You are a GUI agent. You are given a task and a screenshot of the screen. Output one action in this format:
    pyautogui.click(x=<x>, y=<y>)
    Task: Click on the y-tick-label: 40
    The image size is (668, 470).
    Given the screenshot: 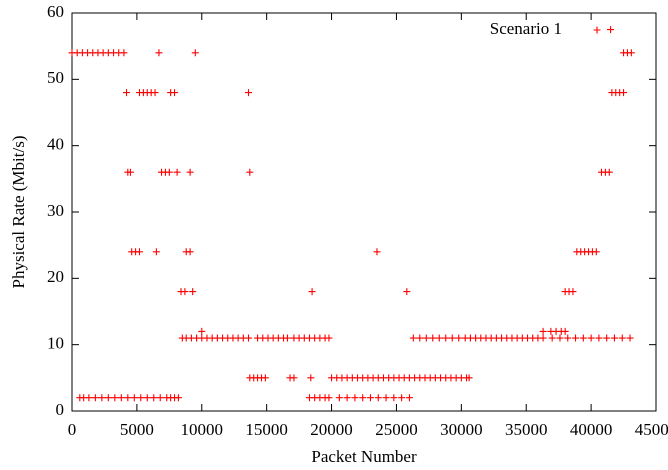 What is the action you would take?
    pyautogui.click(x=55, y=144)
    